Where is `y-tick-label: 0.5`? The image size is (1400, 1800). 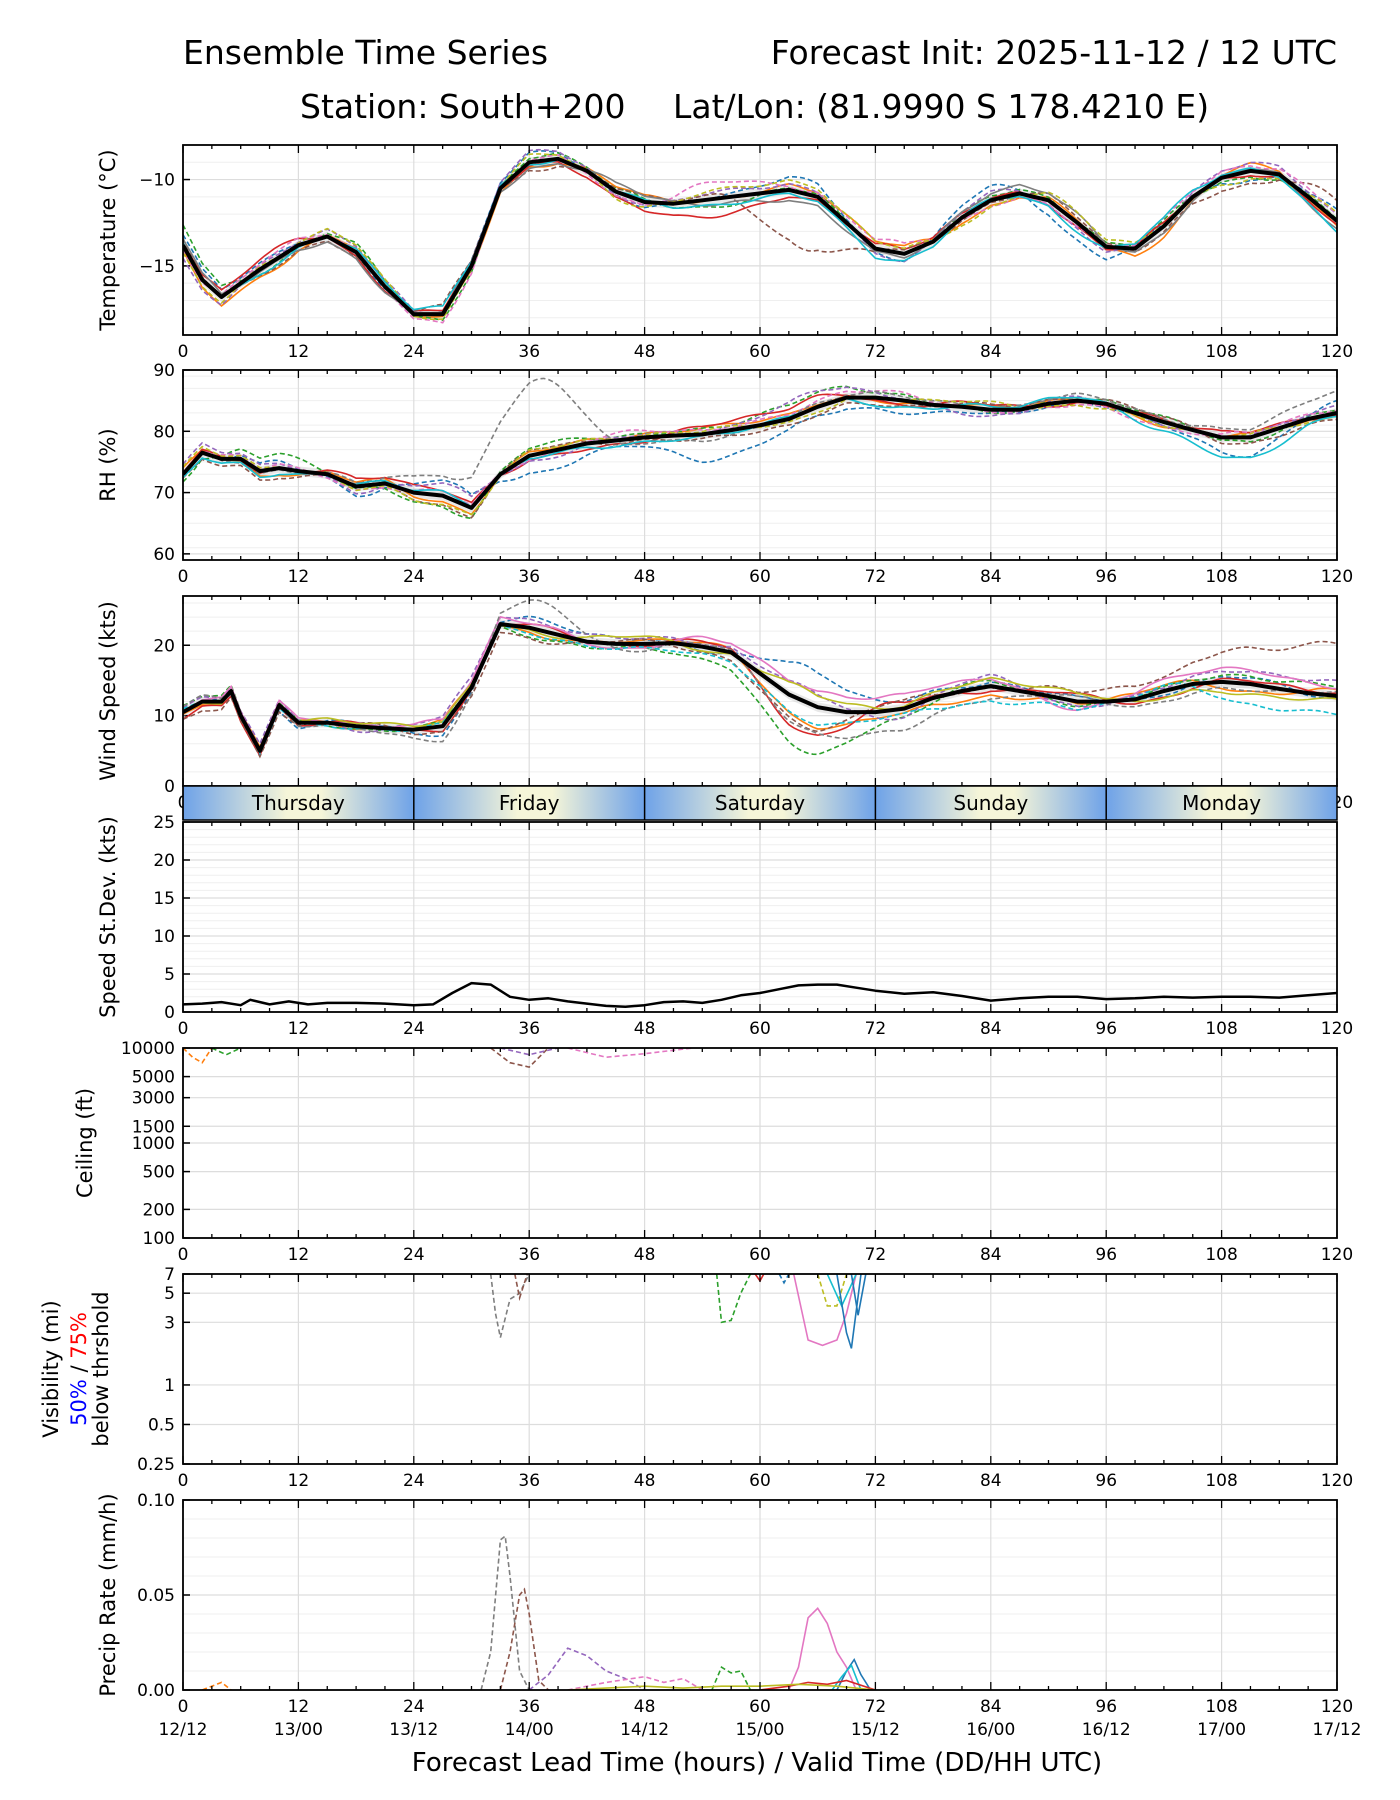
y-tick-label: 0.5 is located at coordinates (161, 1425).